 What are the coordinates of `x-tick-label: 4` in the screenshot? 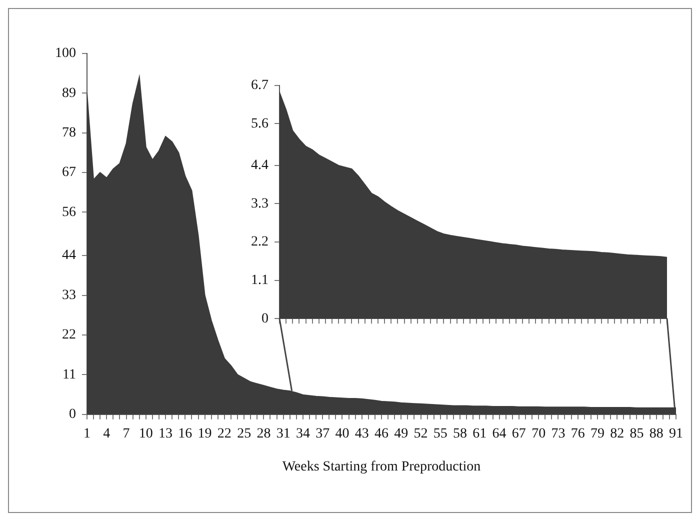 It's located at (106, 434).